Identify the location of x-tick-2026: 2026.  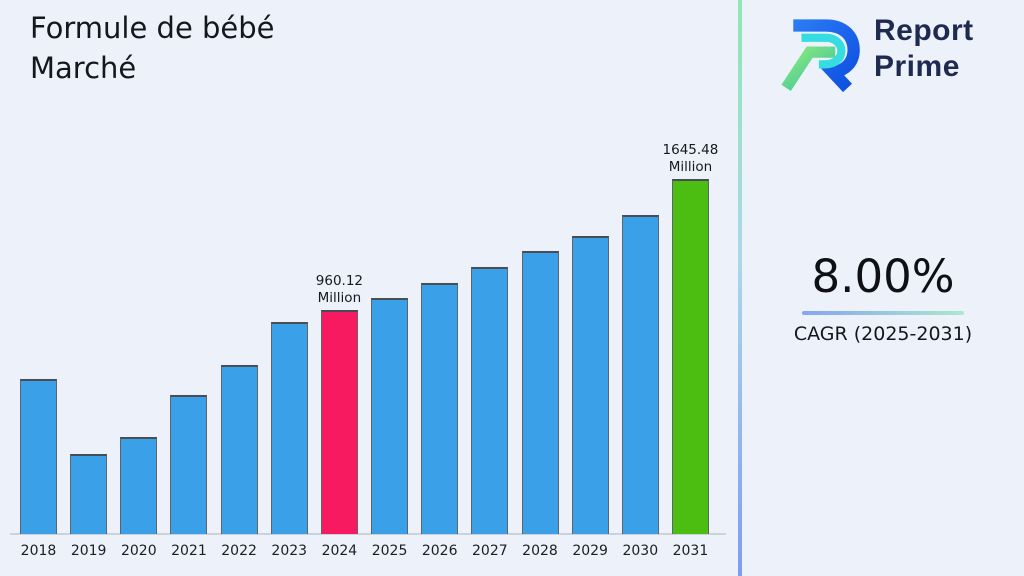
(439, 551).